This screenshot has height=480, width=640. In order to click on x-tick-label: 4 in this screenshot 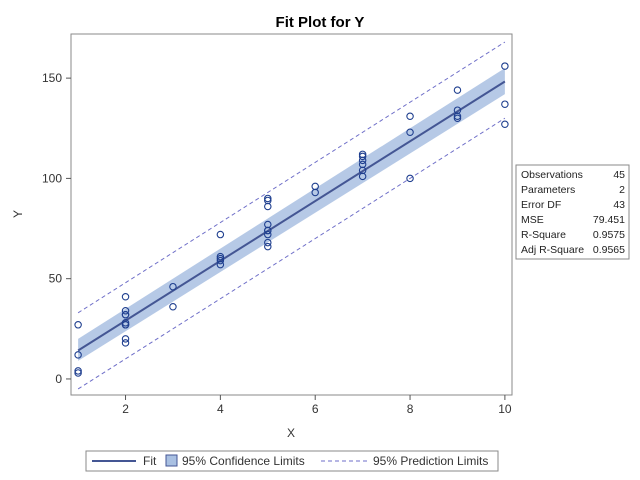, I will do `click(220, 409)`.